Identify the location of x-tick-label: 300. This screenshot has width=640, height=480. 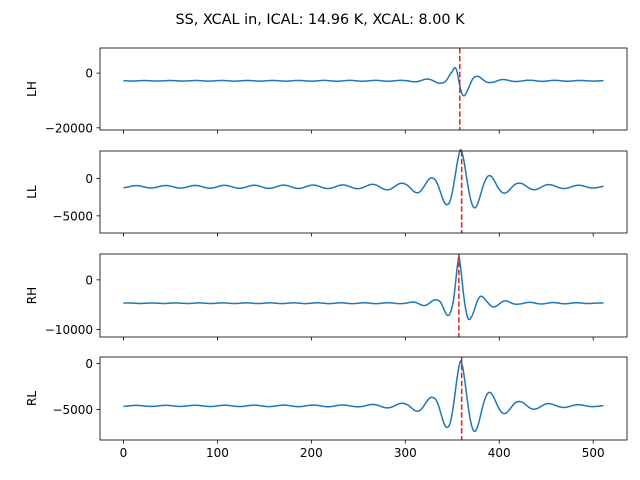
(405, 453).